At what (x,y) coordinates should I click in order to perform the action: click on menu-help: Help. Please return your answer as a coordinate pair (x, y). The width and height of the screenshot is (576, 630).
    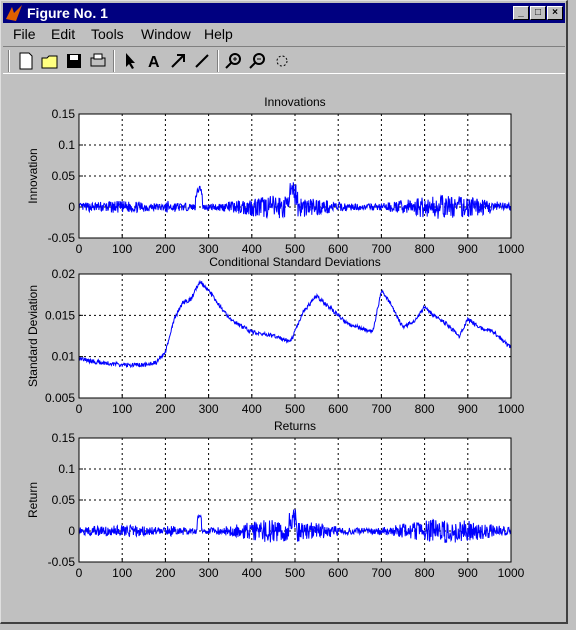
    Looking at the image, I should click on (218, 34).